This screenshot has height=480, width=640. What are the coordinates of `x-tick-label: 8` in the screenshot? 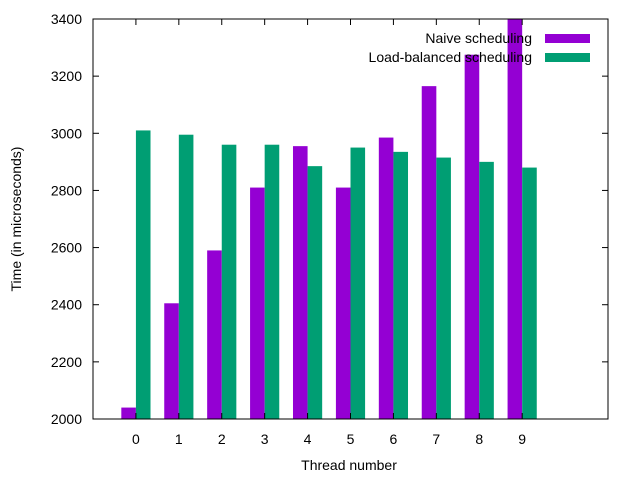 It's located at (479, 439).